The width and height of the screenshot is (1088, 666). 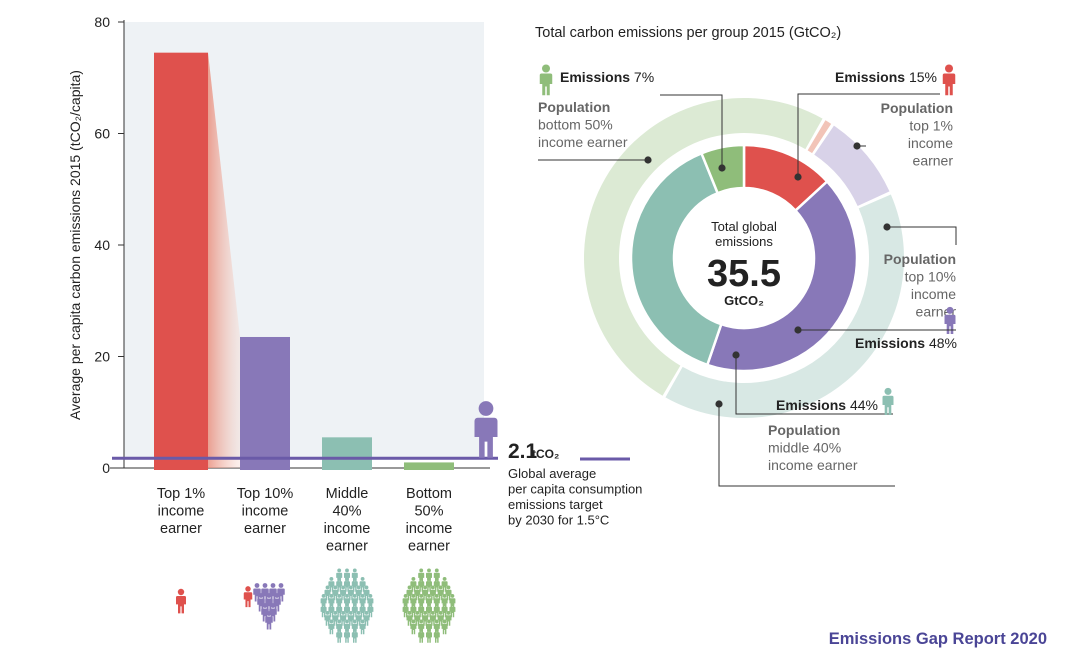 What do you see at coordinates (744, 234) in the screenshot?
I see `center-label: Total global emissions` at bounding box center [744, 234].